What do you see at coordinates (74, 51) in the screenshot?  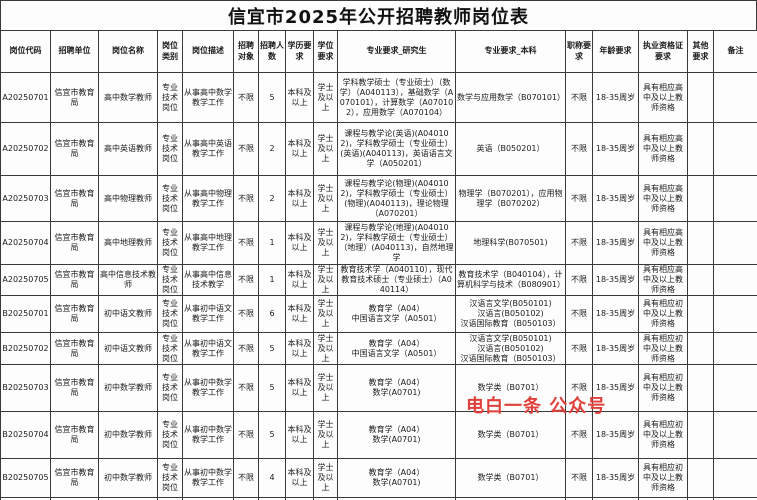 I see `column-header: 招聘单位` at bounding box center [74, 51].